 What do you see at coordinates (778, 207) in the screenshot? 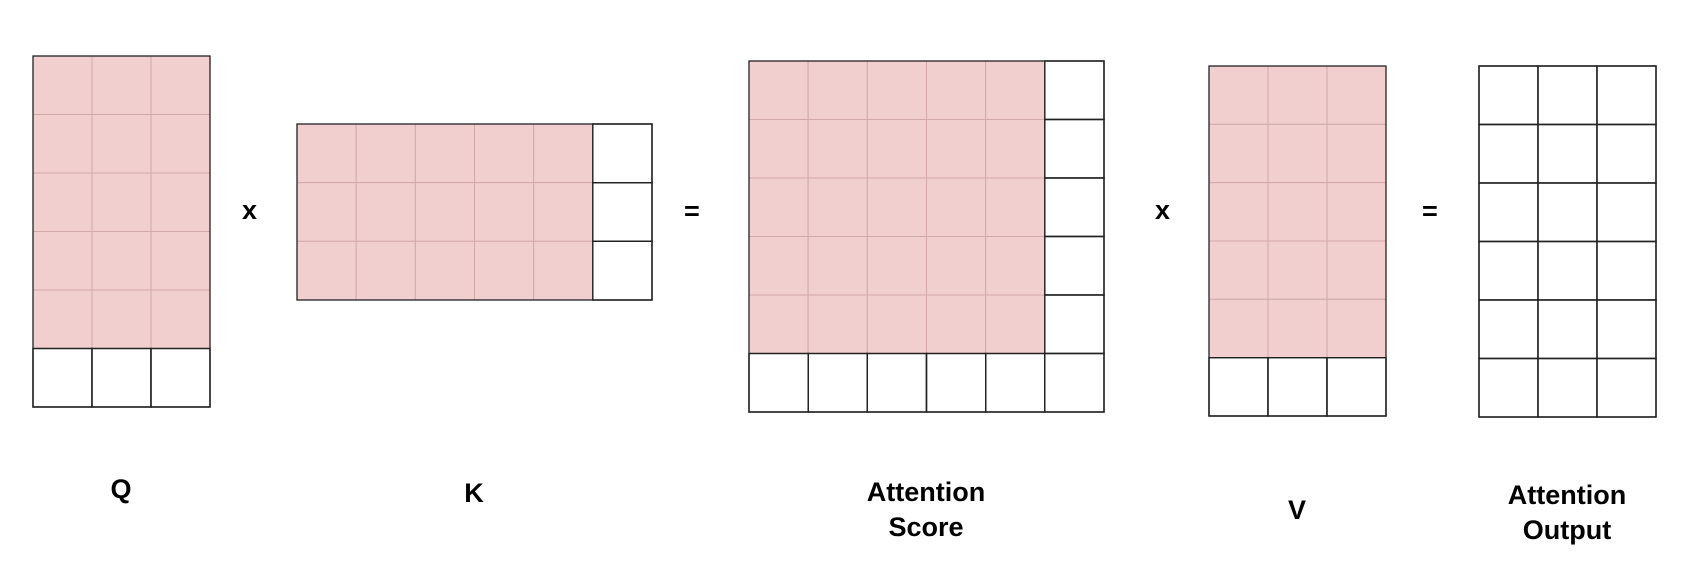
I see `attention-score-cell-2-0-shaded` at bounding box center [778, 207].